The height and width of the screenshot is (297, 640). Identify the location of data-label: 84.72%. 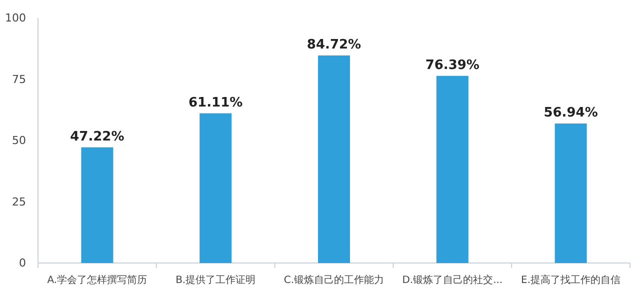
(334, 44).